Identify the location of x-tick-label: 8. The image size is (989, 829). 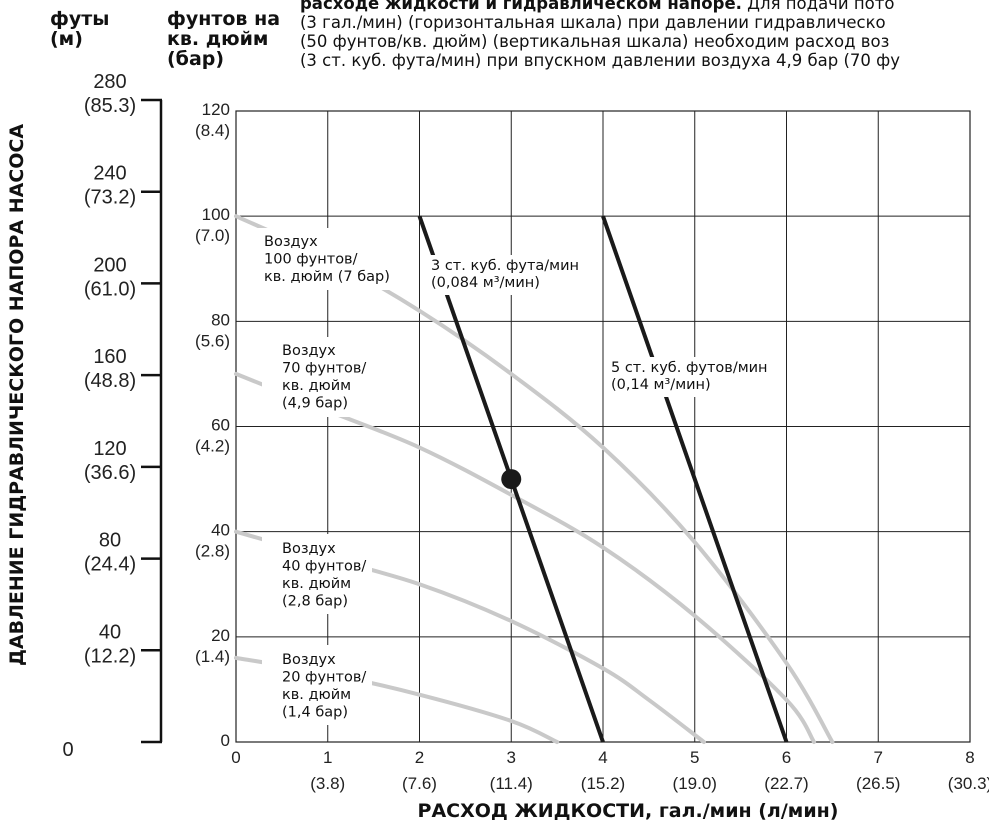
(969, 757).